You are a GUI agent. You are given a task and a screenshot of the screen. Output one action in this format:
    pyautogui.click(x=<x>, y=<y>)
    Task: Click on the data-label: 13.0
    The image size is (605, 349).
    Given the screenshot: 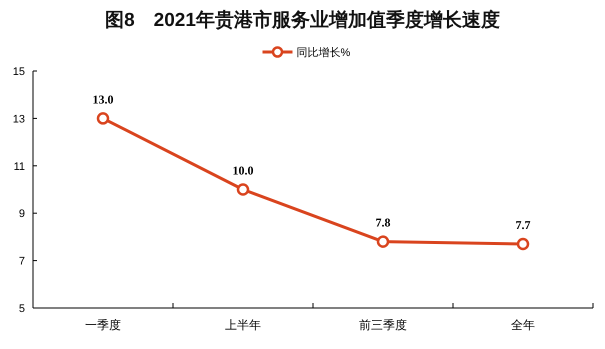 What is the action you would take?
    pyautogui.click(x=103, y=99)
    